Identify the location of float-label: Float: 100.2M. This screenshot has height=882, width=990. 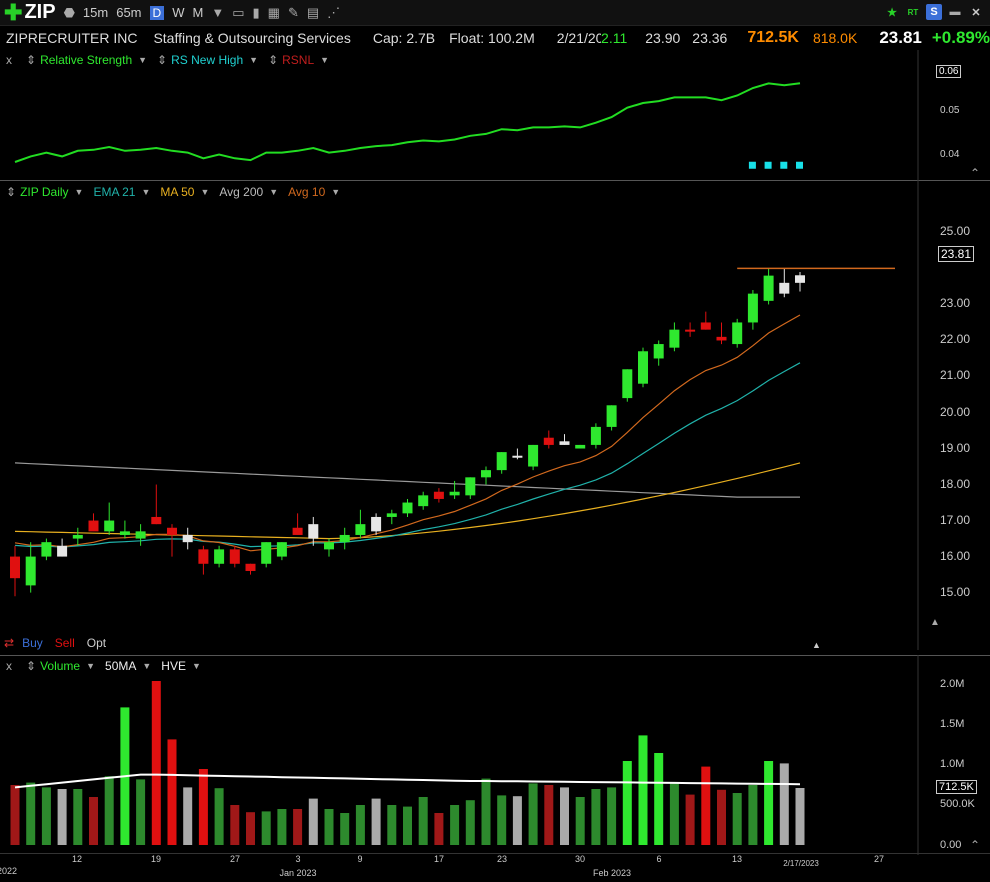
(492, 38).